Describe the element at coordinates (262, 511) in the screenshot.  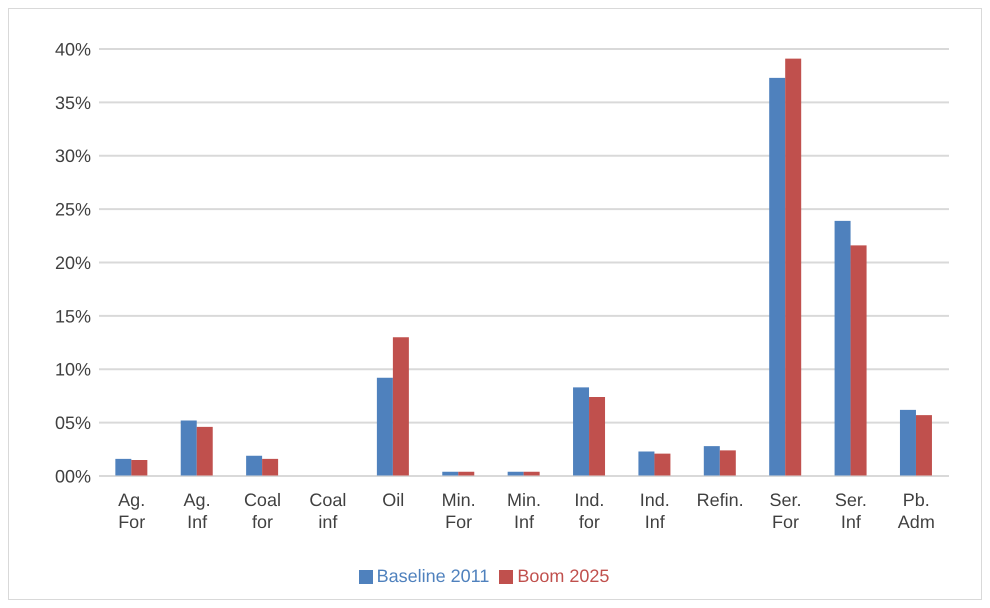
I see `x-tick-label: Coal for` at that location.